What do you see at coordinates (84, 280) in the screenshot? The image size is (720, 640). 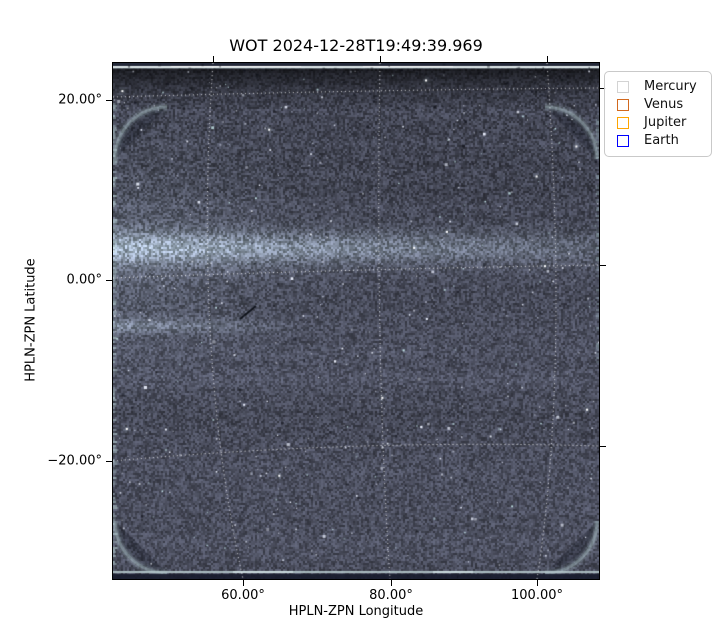 I see `y-tick-label: 0.00°` at bounding box center [84, 280].